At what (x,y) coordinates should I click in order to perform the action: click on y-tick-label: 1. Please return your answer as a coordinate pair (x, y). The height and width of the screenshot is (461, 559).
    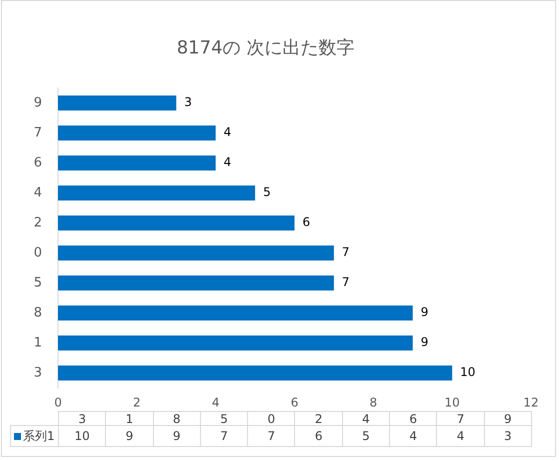
    Looking at the image, I should click on (38, 342).